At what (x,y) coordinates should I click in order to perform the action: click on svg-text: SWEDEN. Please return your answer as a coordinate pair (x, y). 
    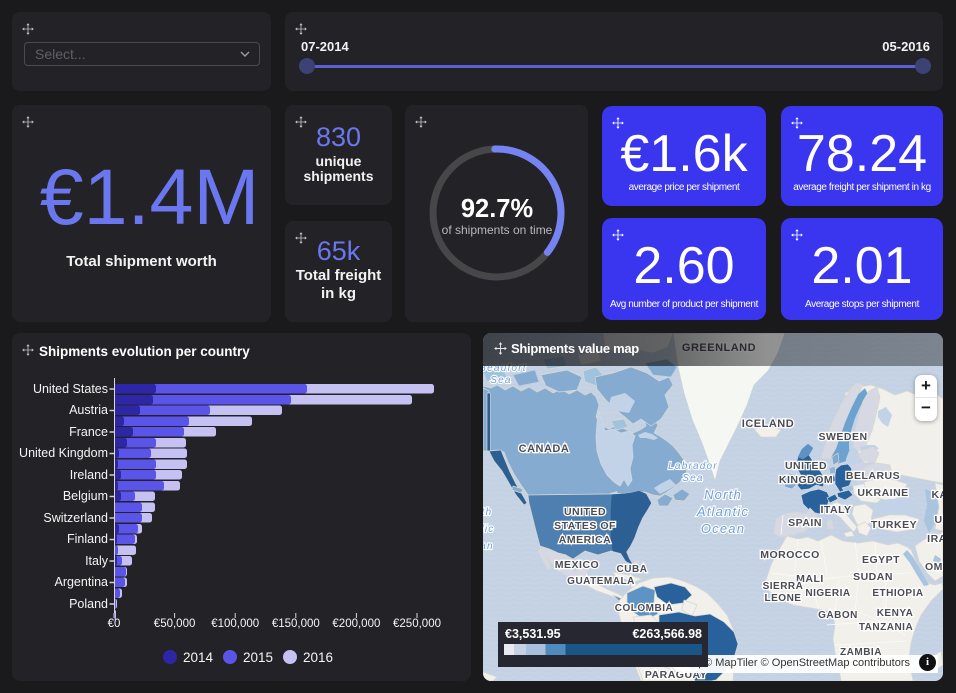
    Looking at the image, I should click on (842, 437).